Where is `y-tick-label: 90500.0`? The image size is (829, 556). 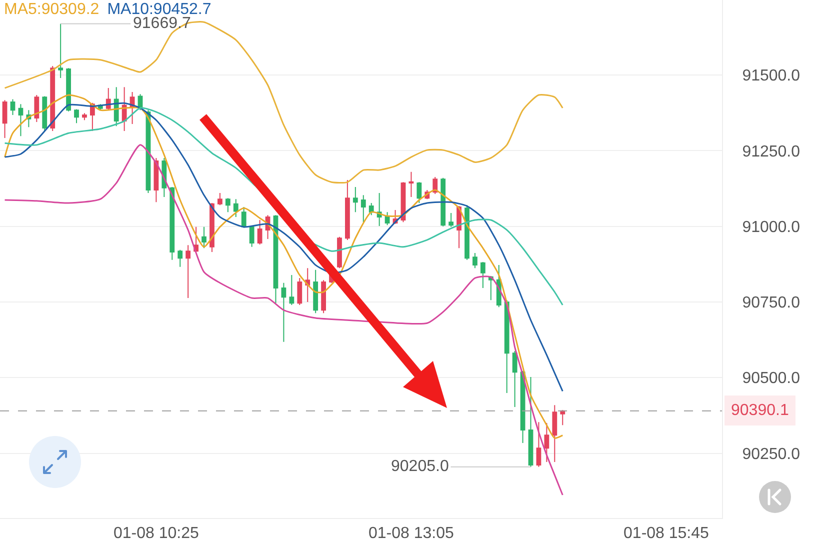
y-tick-label: 90500.0 is located at coordinates (771, 379).